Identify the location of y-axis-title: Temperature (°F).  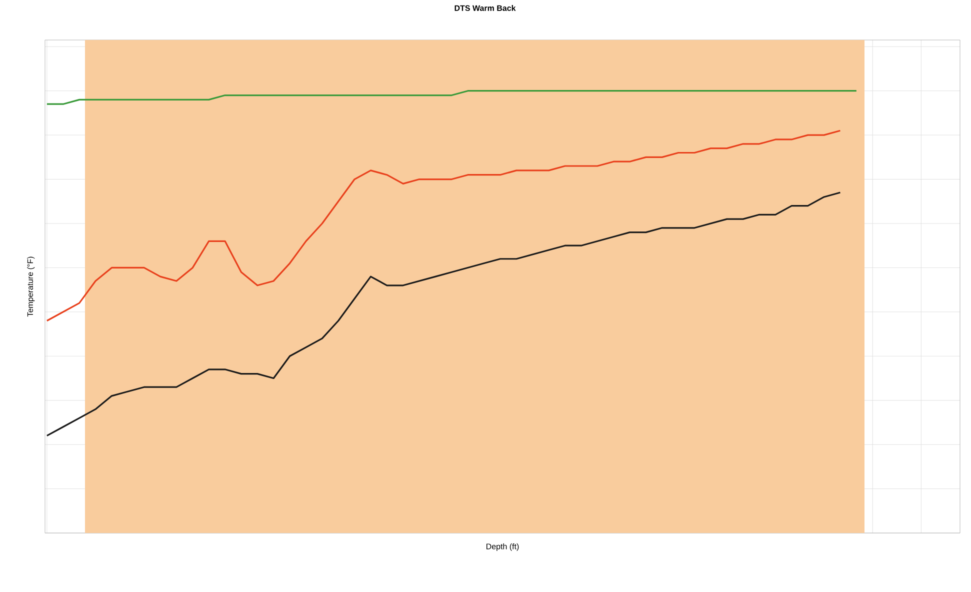
(31, 286).